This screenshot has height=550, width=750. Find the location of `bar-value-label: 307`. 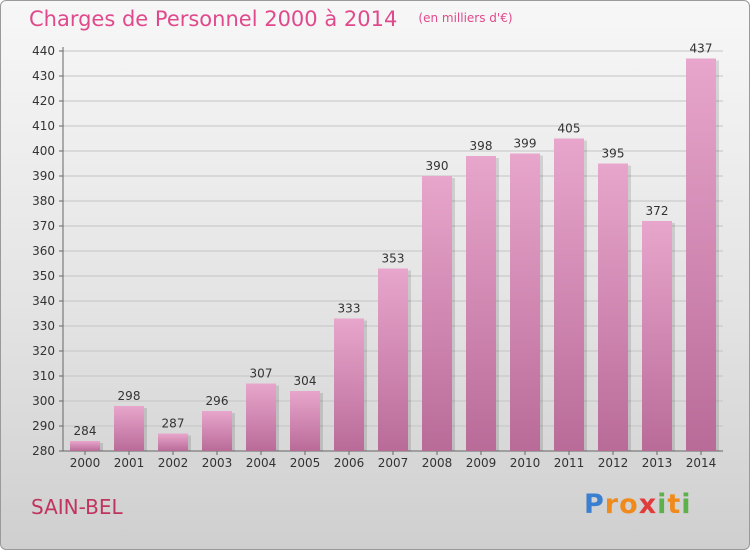

bar-value-label: 307 is located at coordinates (261, 374).